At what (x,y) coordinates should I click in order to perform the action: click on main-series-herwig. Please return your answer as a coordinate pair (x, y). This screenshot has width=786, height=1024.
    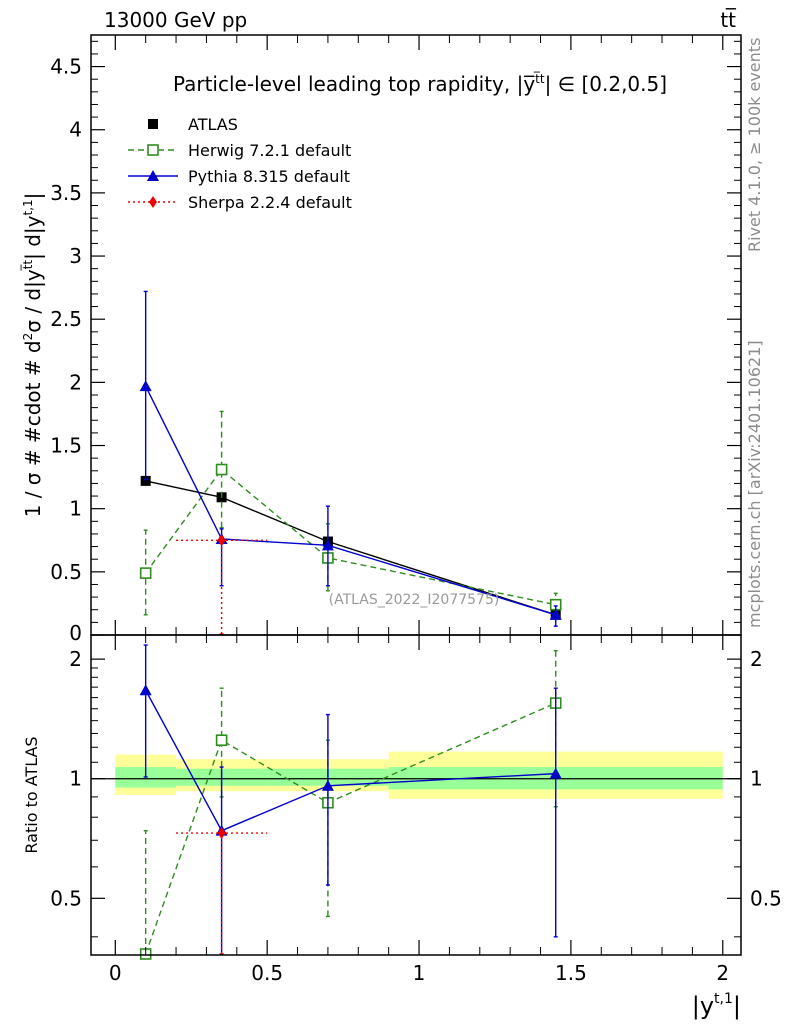
    Looking at the image, I should click on (350, 513).